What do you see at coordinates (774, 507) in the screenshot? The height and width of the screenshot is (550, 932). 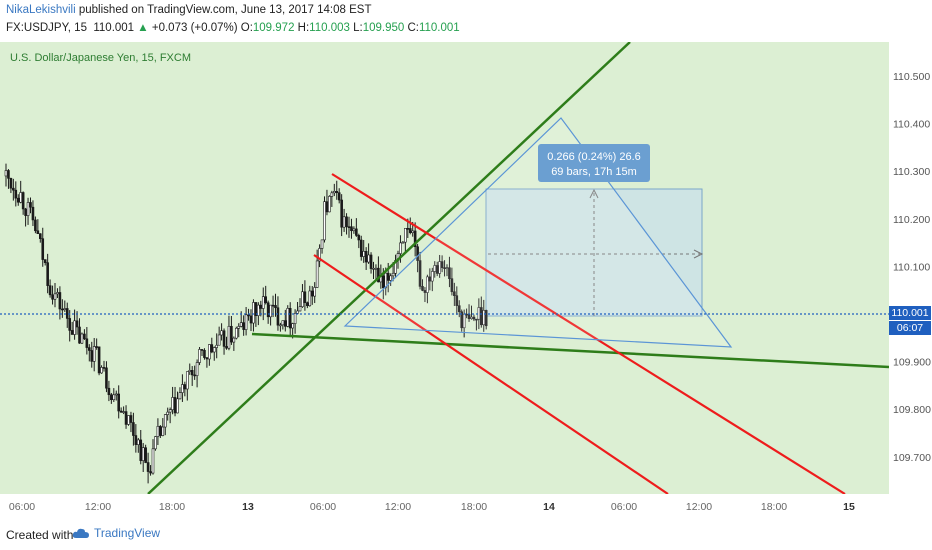 I see `x-tick-label: 18:00` at bounding box center [774, 507].